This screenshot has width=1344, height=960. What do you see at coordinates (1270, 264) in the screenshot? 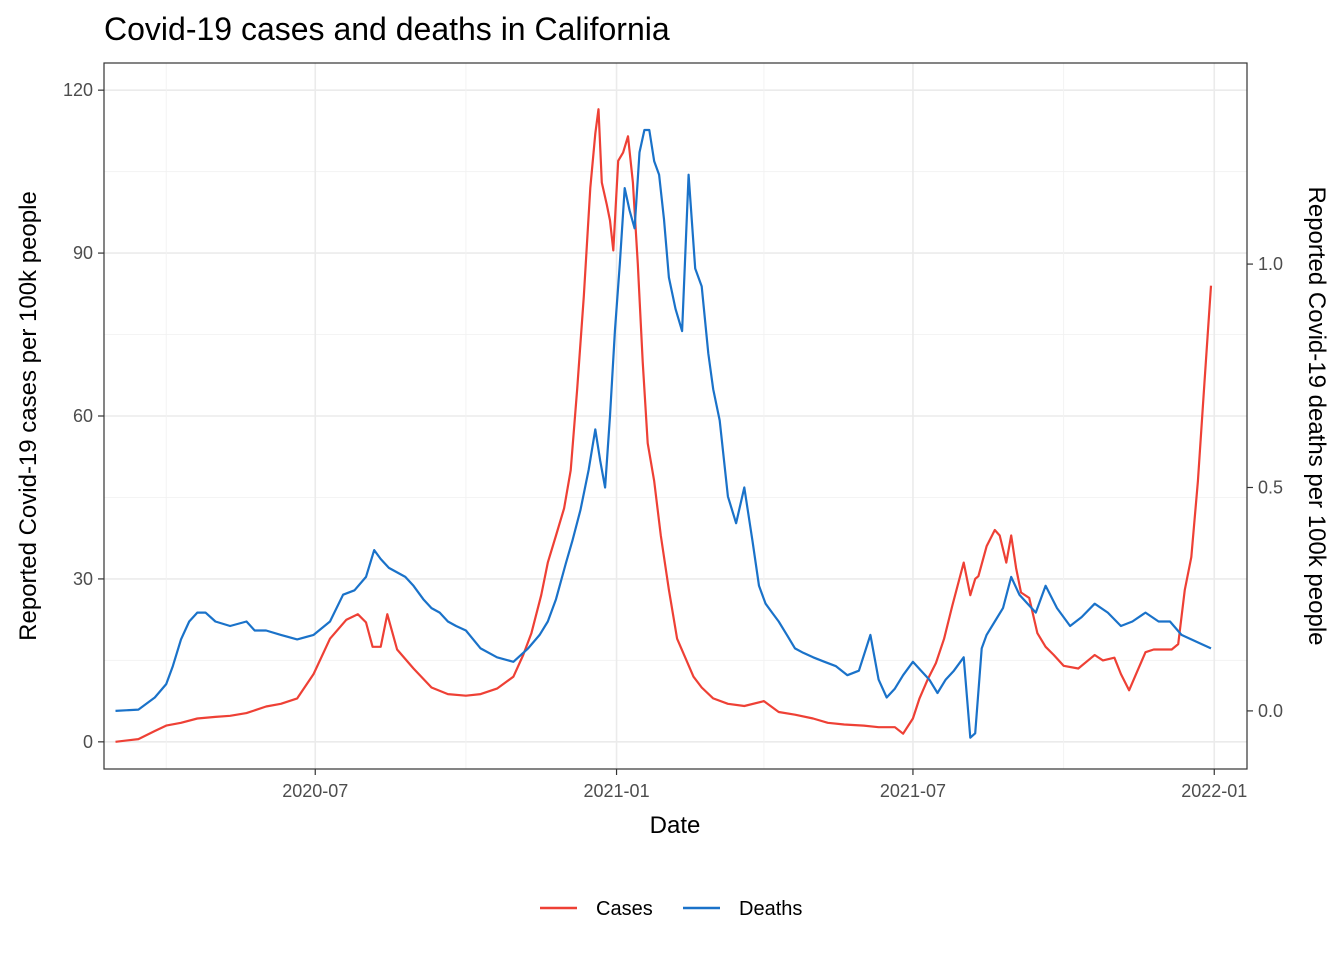
I see `y-right-tick-label: 1.0` at bounding box center [1270, 264].